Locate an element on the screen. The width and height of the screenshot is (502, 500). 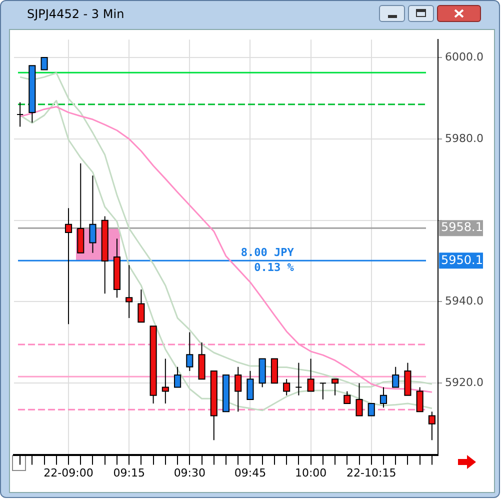
ref-line-label: 5958.1 is located at coordinates (462, 227).